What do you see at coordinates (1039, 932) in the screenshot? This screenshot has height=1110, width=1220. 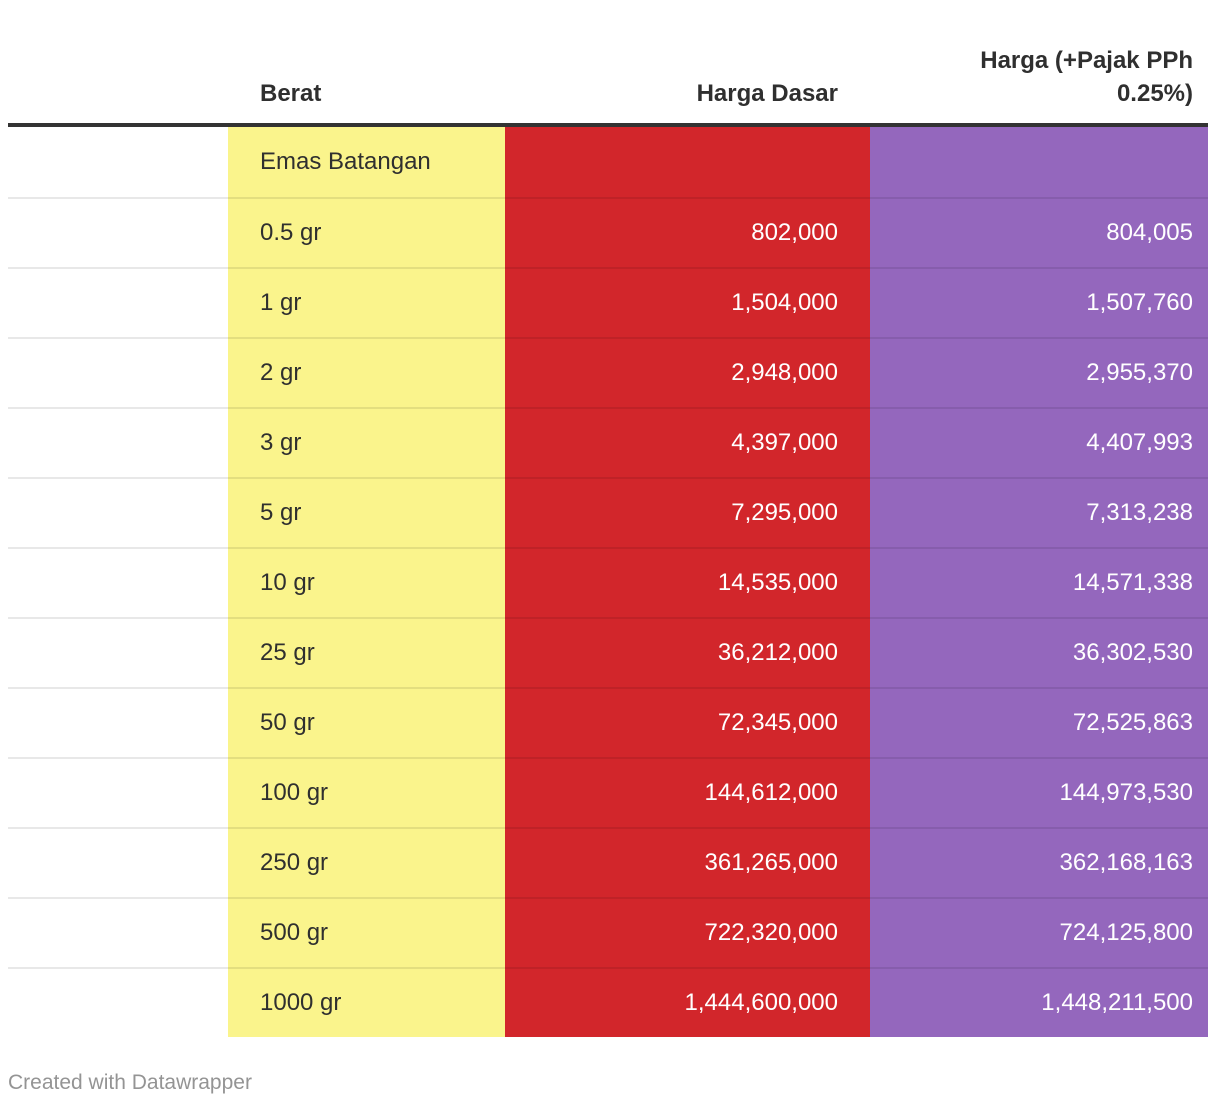 I see `harga-pajak-cell: 724,125,800` at bounding box center [1039, 932].